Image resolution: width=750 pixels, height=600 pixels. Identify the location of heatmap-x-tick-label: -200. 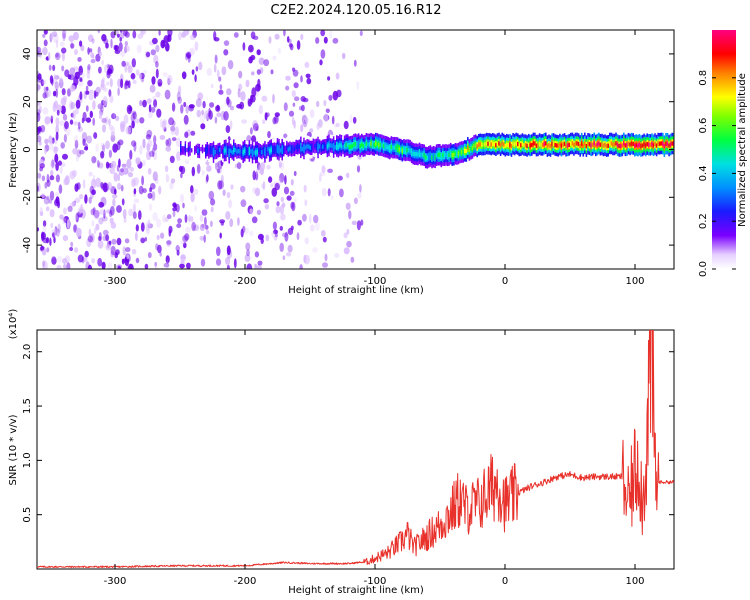
(245, 281).